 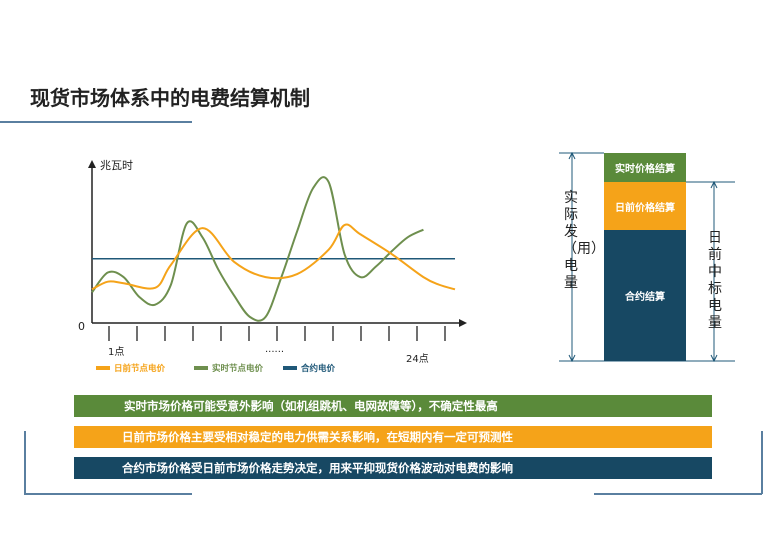 I want to click on stack-left-label: 实际发（用）电量, so click(x=584, y=240).